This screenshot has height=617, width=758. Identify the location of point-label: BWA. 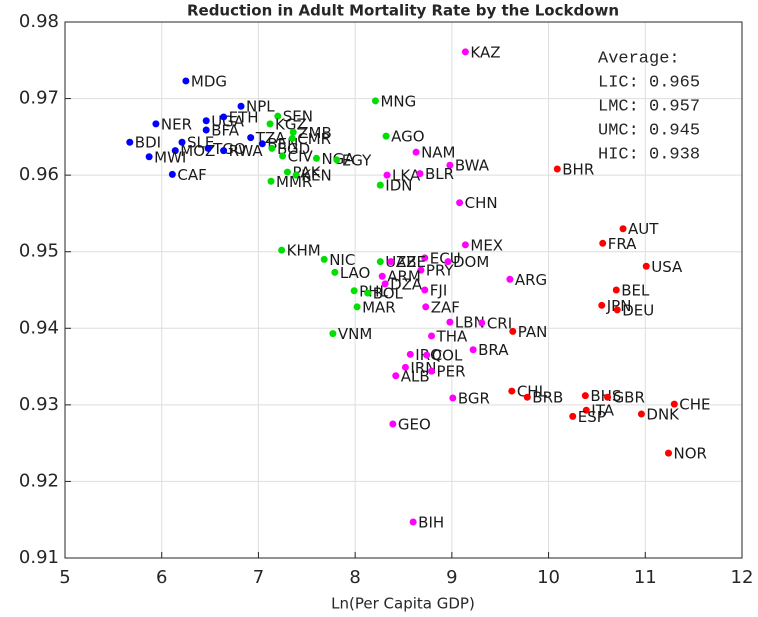
(472, 166).